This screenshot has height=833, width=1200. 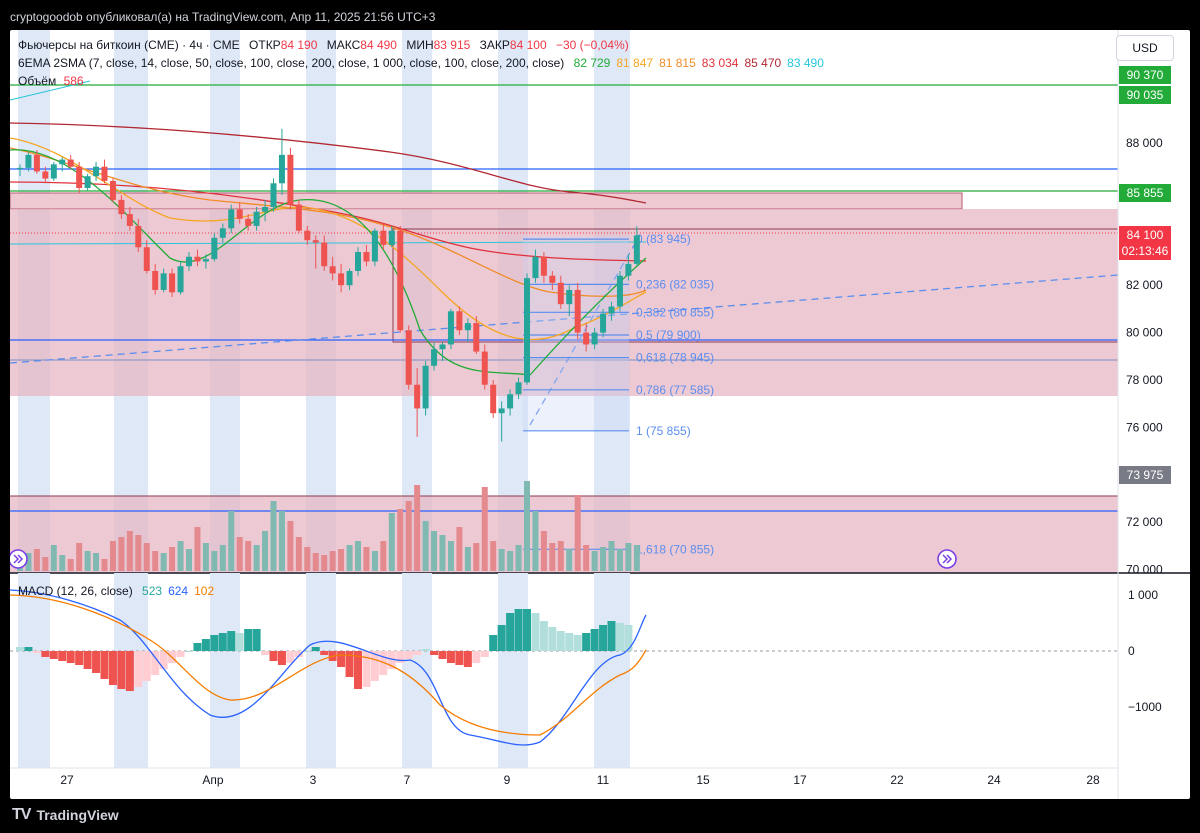 I want to click on macd-line, so click(x=328, y=667).